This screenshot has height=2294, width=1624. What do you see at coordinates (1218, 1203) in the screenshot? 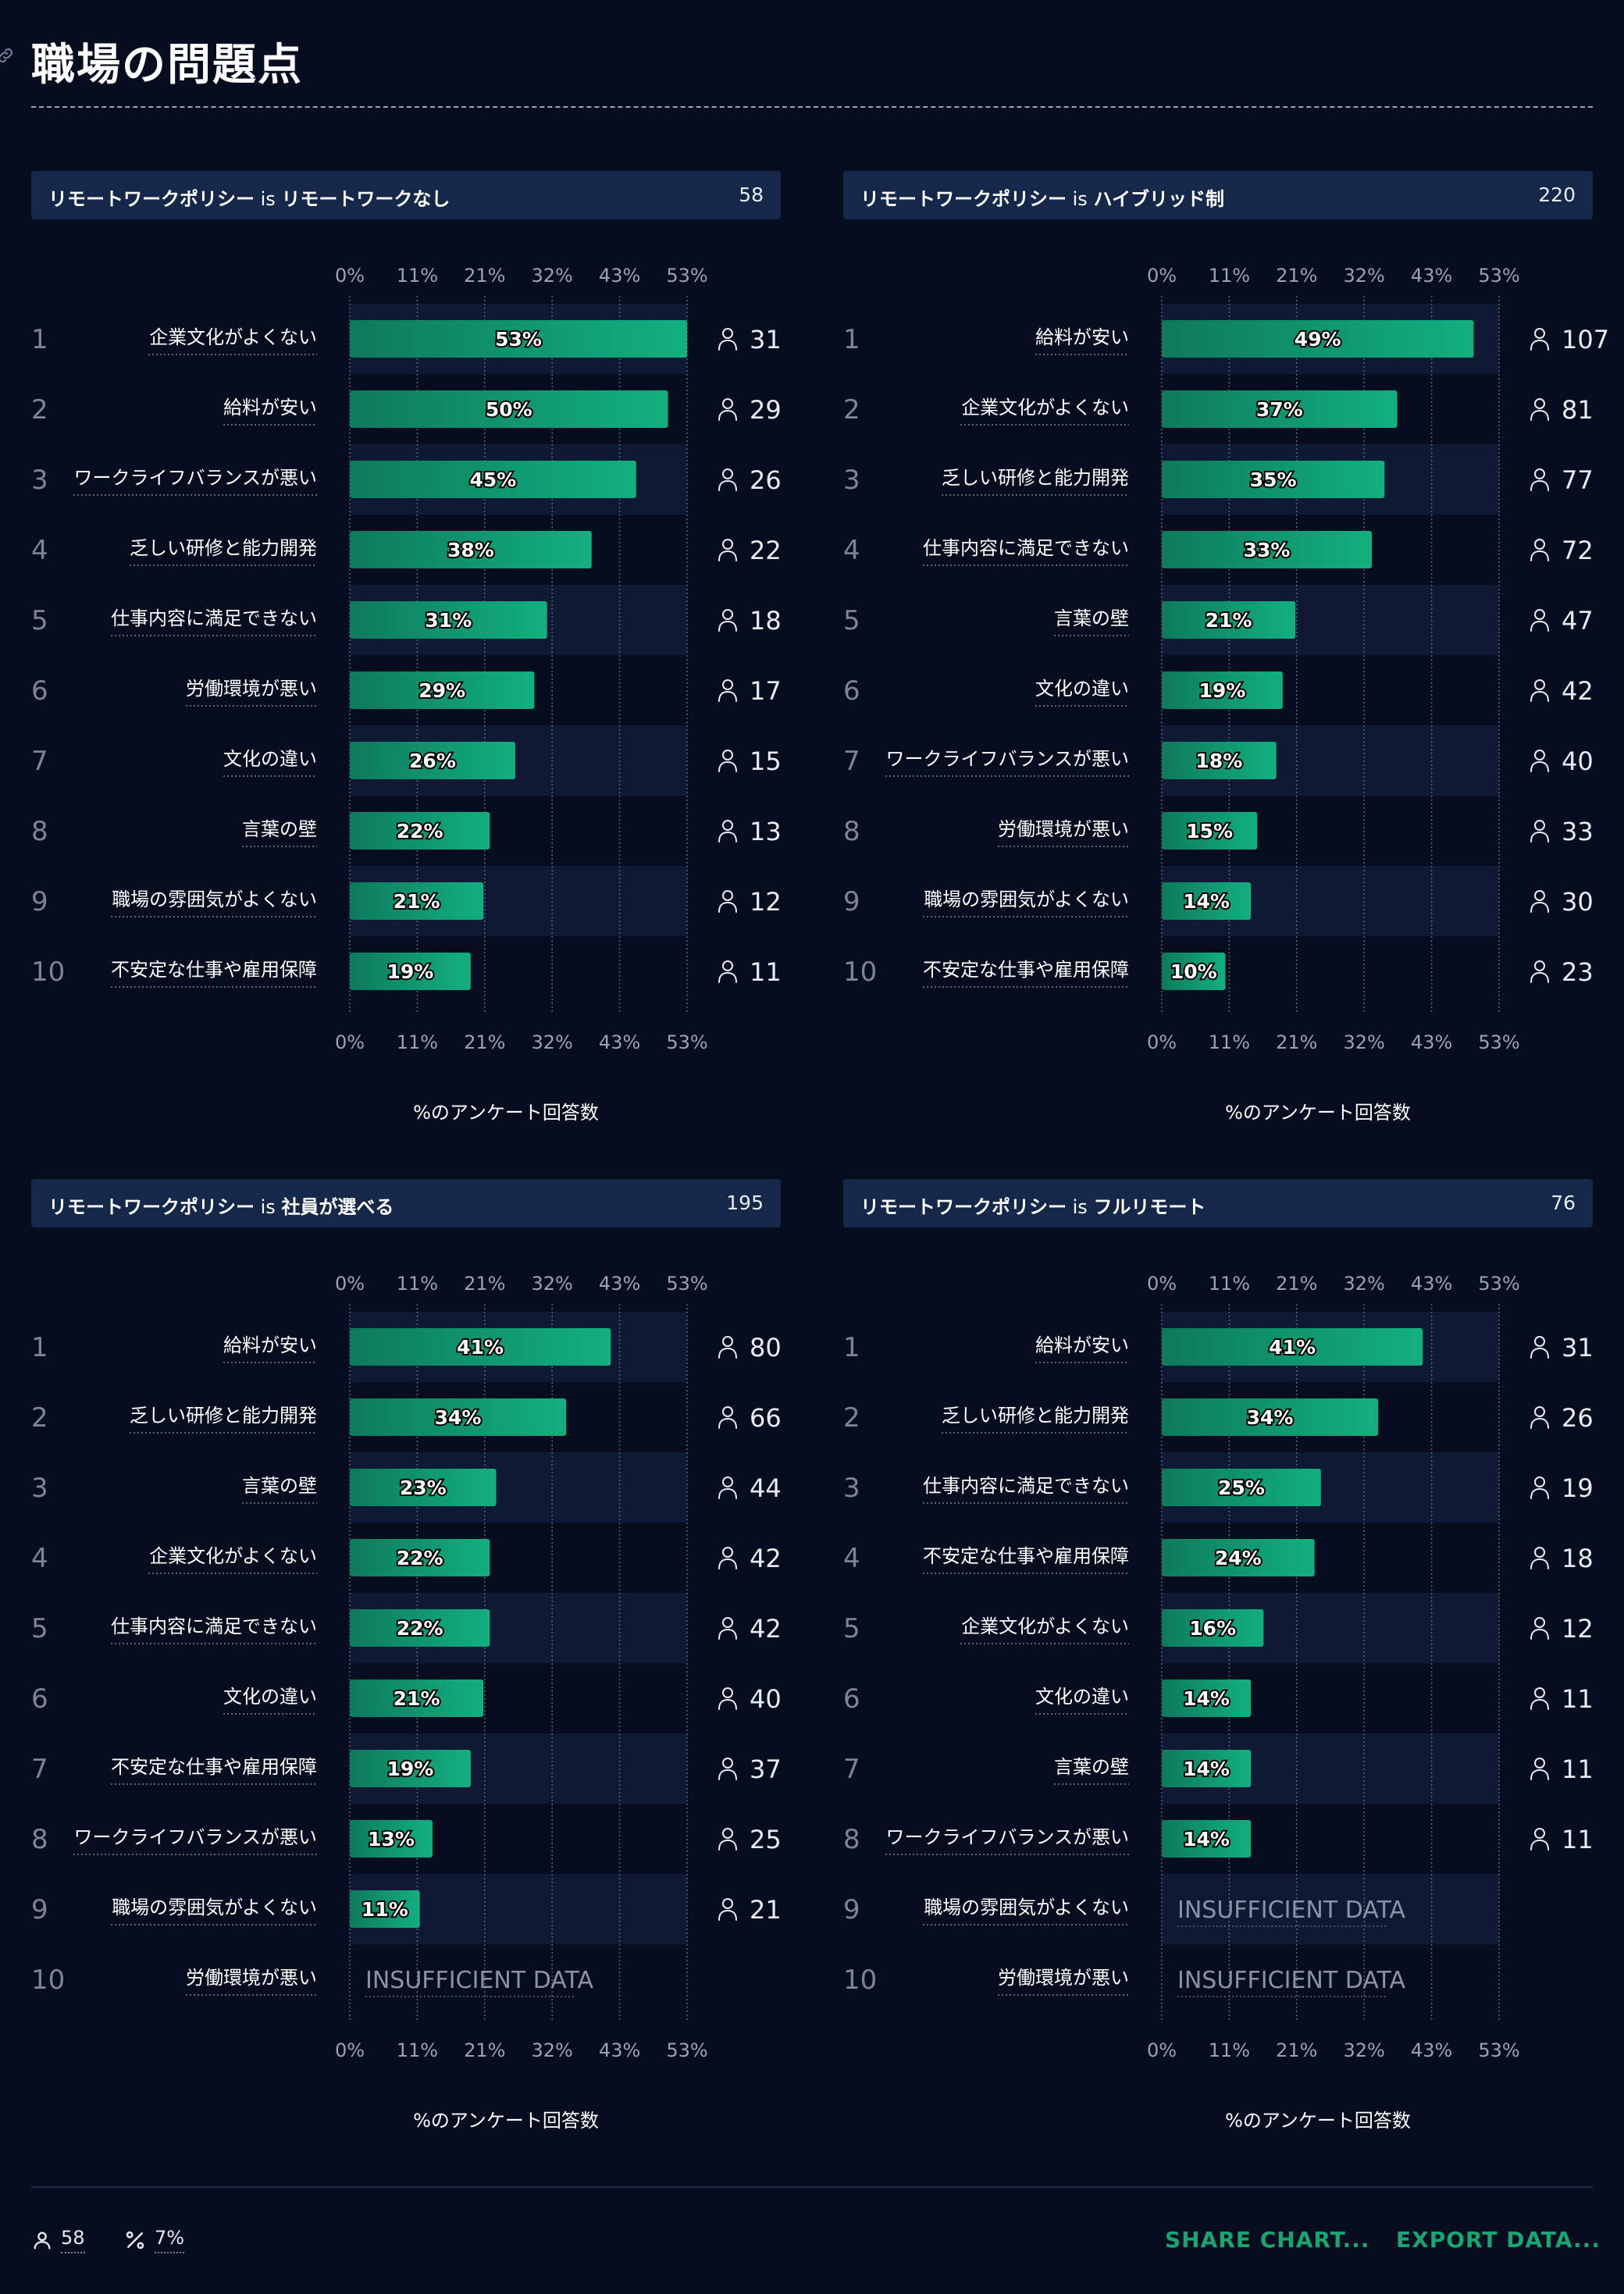
I see `filter-header: リモートワークポリシー is フルリモート 76` at bounding box center [1218, 1203].